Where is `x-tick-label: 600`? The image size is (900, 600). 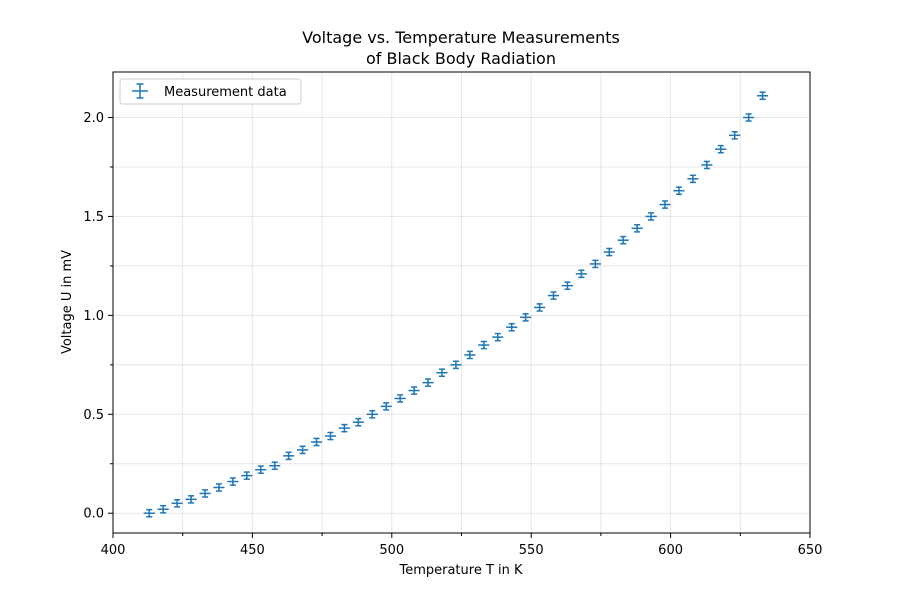
x-tick-label: 600 is located at coordinates (670, 550).